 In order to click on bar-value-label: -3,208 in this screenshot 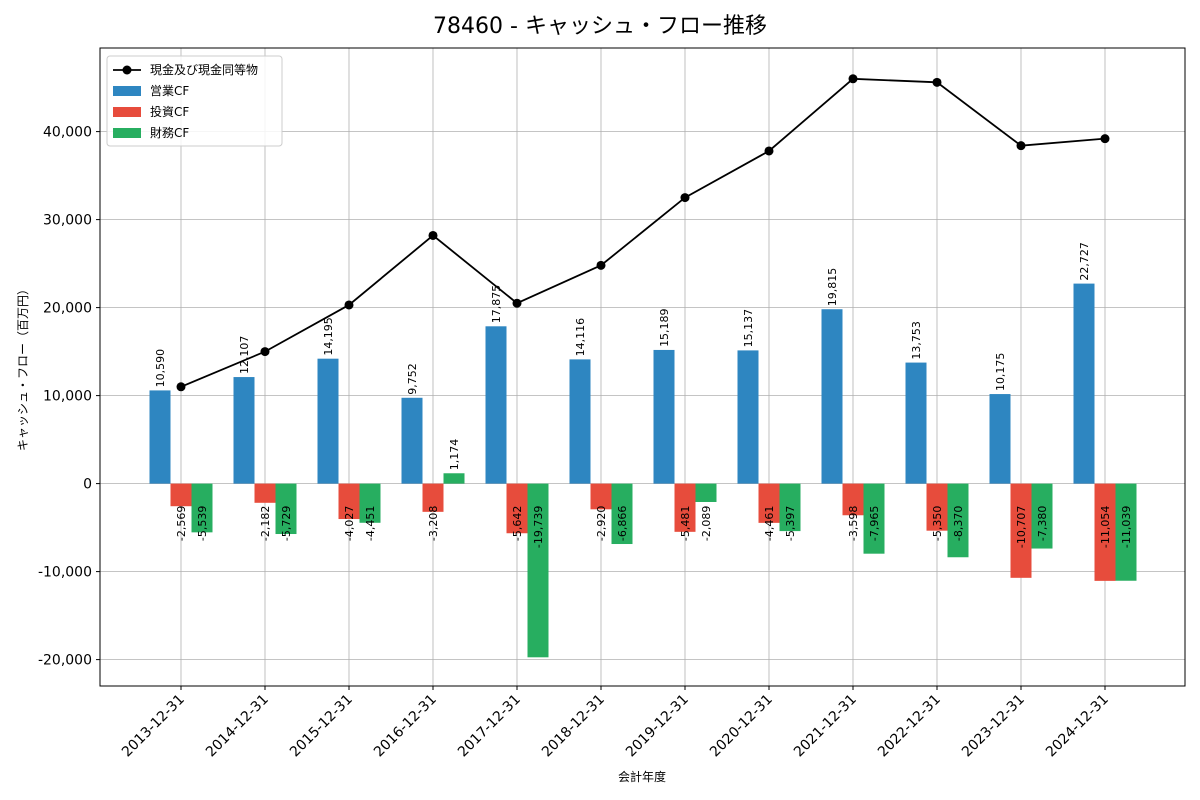, I will do `click(433, 523)`.